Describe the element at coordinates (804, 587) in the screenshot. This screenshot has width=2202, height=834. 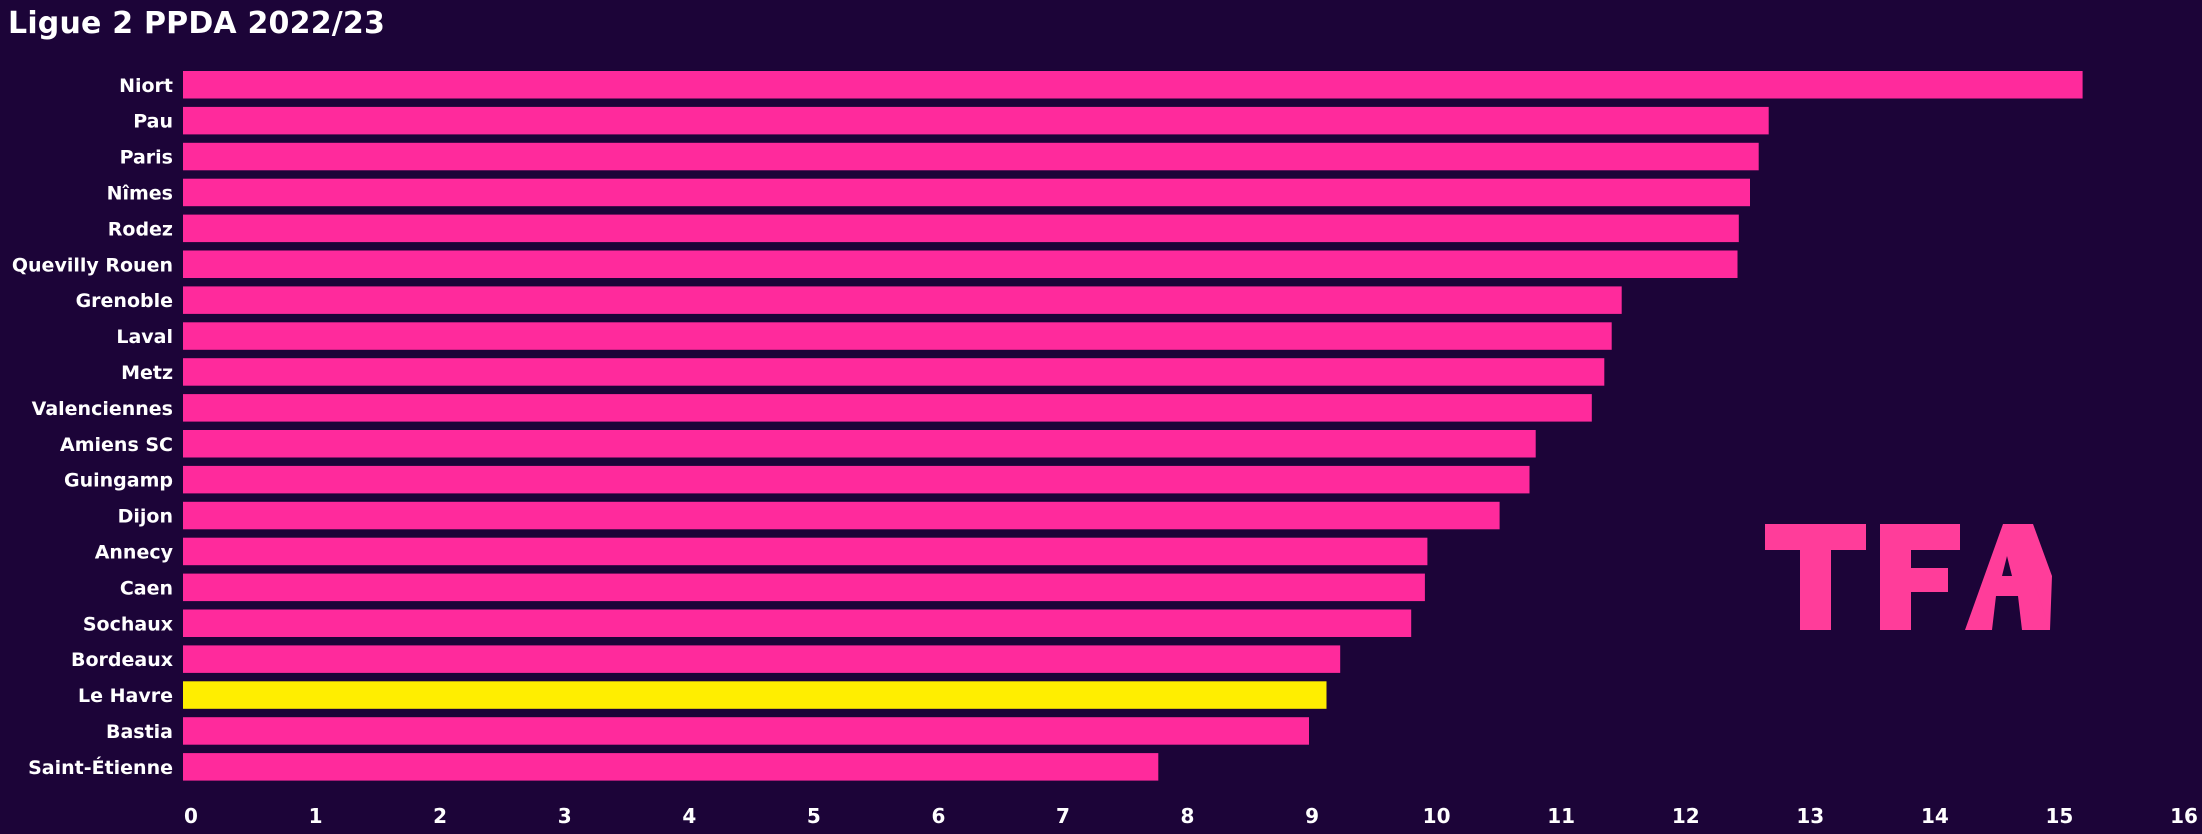
I see `bar-caen` at that location.